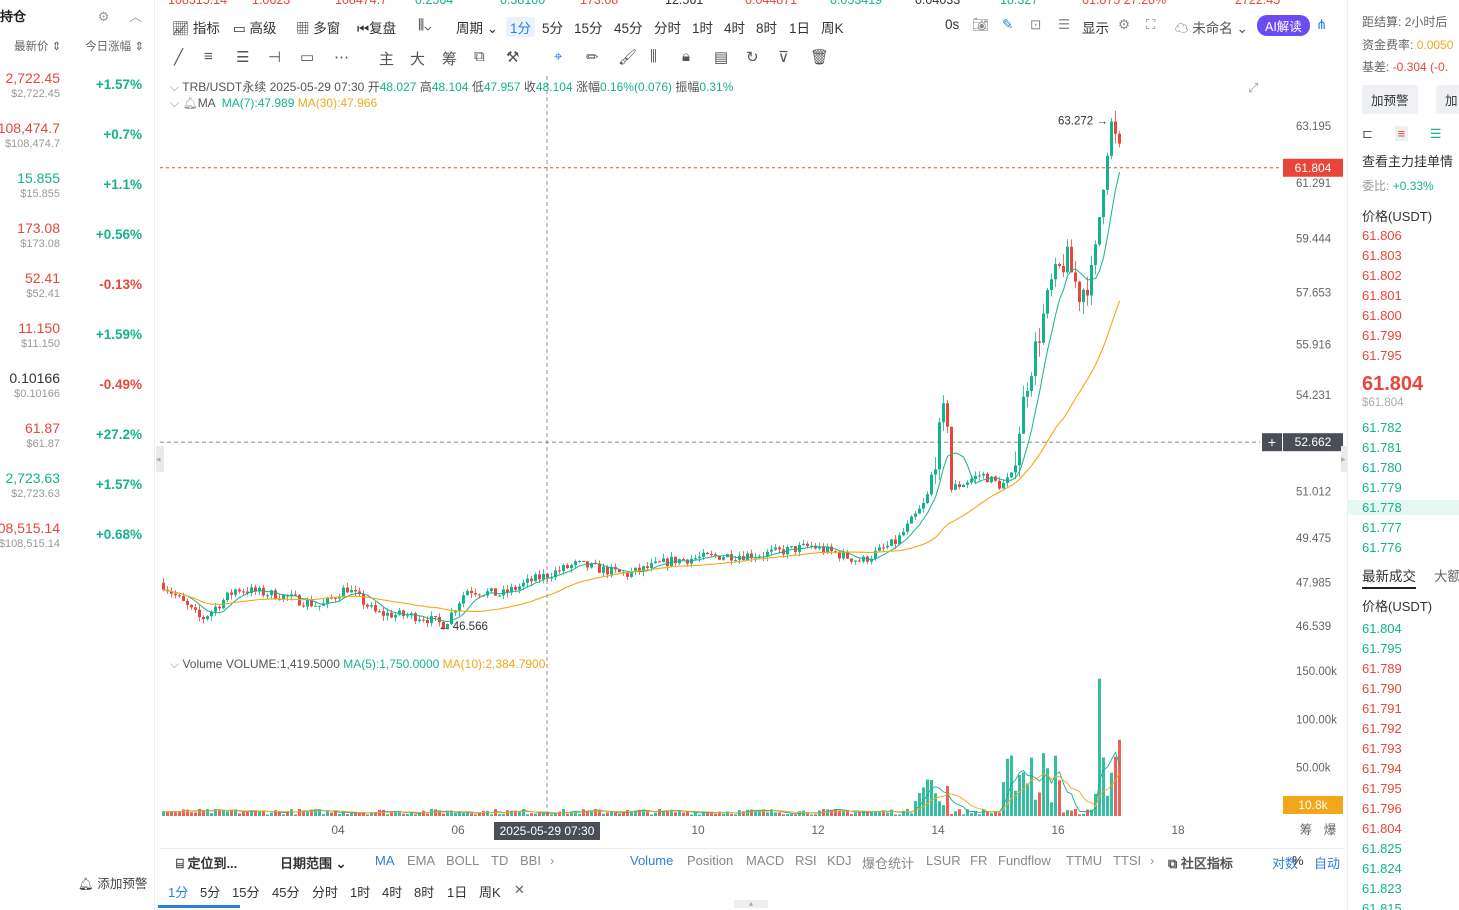 This screenshot has width=1459, height=910. Describe the element at coordinates (710, 860) in the screenshot. I see `sub-indicator-tab: Position` at that location.